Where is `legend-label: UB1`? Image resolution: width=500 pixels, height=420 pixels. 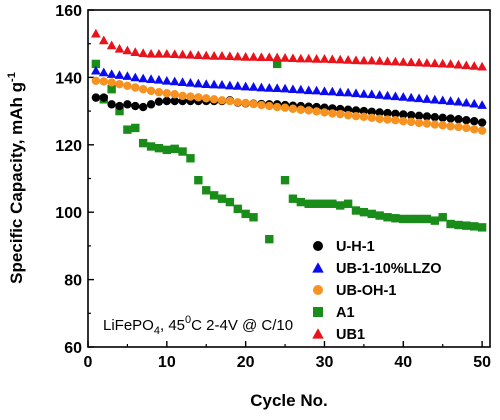
legend-label: UB1 is located at coordinates (350, 335).